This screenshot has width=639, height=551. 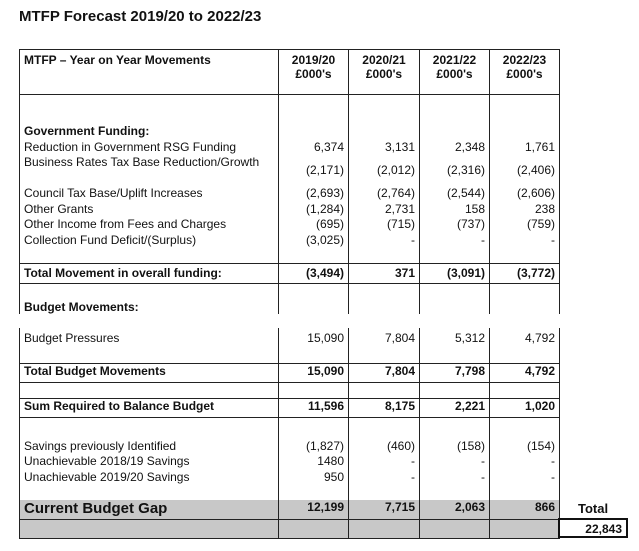 I want to click on cell-value: 2,348, so click(x=469, y=146).